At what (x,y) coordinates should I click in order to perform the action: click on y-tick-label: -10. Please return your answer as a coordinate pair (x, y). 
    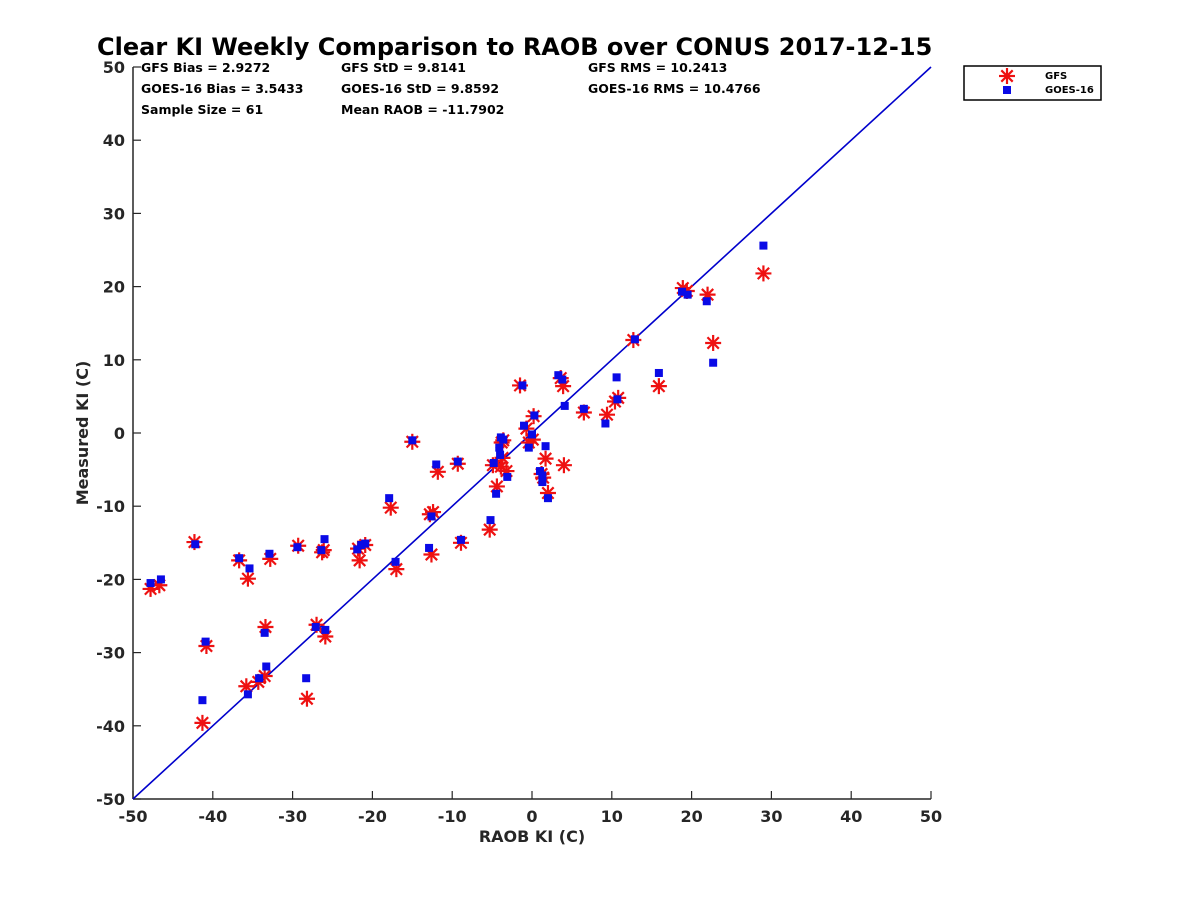
    Looking at the image, I should click on (110, 506).